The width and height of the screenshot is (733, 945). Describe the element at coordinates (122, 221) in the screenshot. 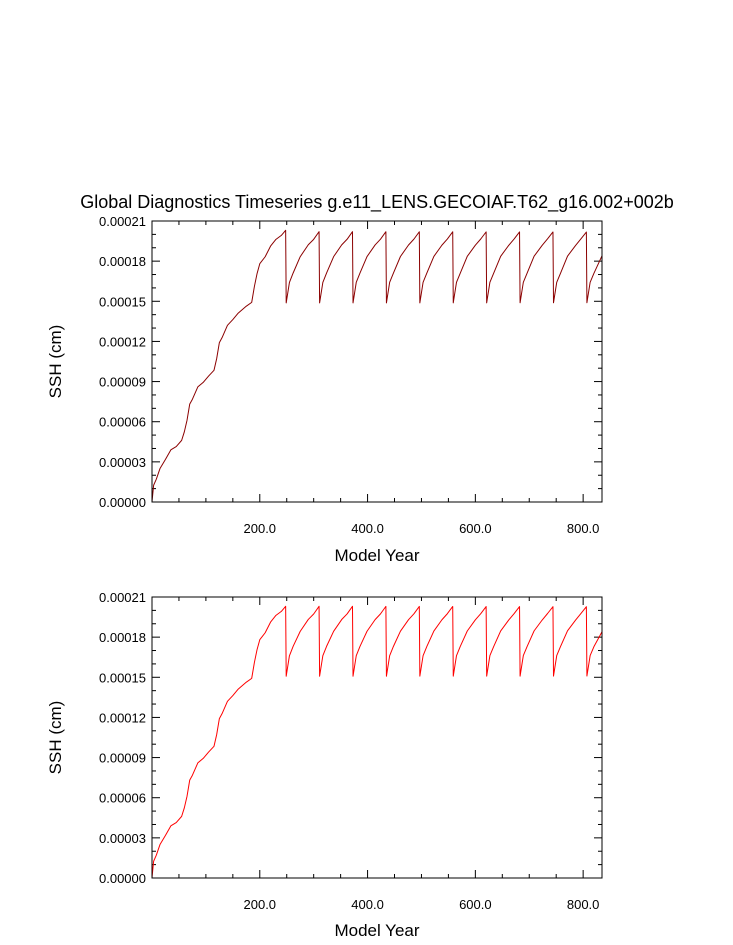

I see `top-ytick-label: 0.00021` at that location.